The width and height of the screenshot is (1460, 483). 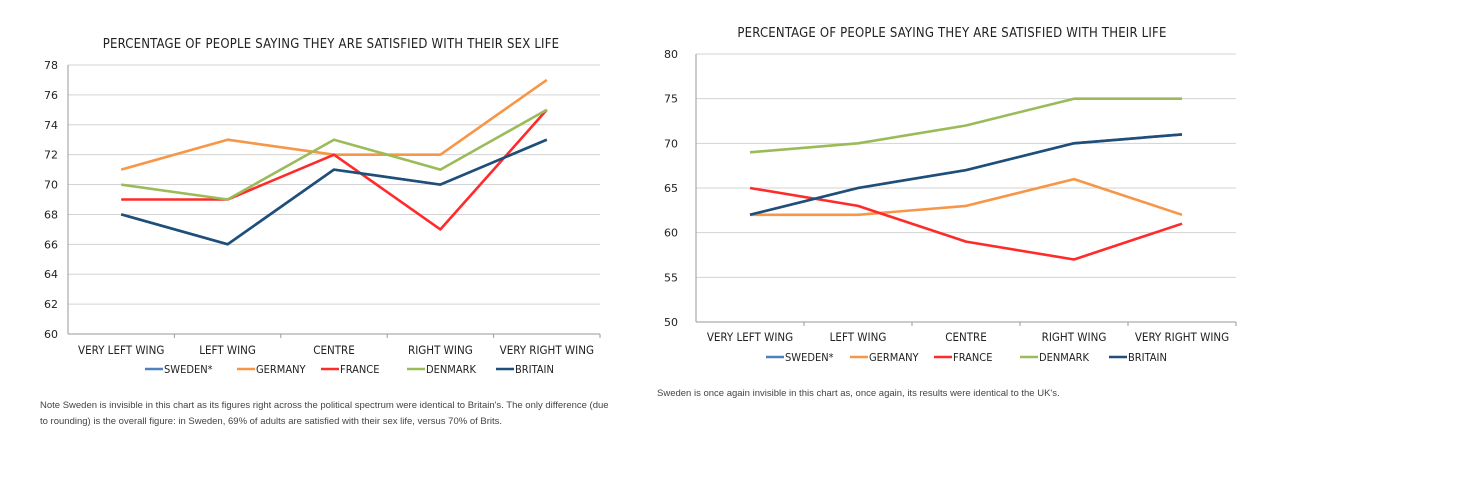 I want to click on y-tick-label: 64, so click(x=51, y=274).